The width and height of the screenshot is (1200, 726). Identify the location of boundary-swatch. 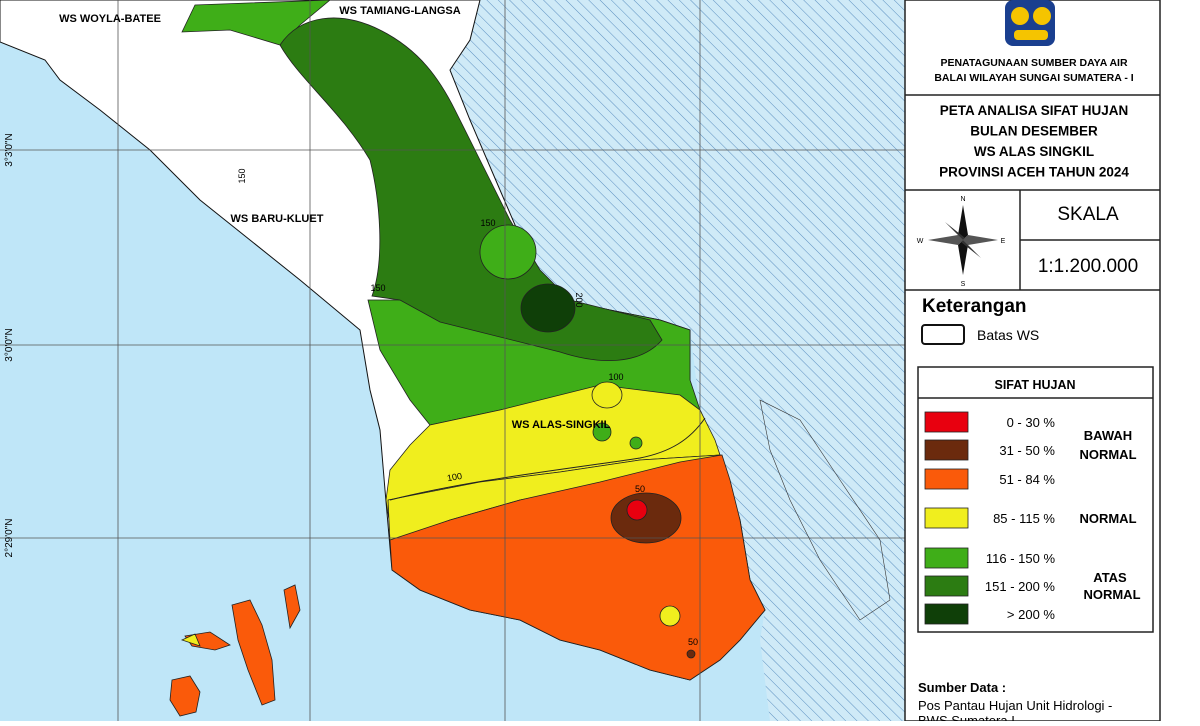
(943, 334).